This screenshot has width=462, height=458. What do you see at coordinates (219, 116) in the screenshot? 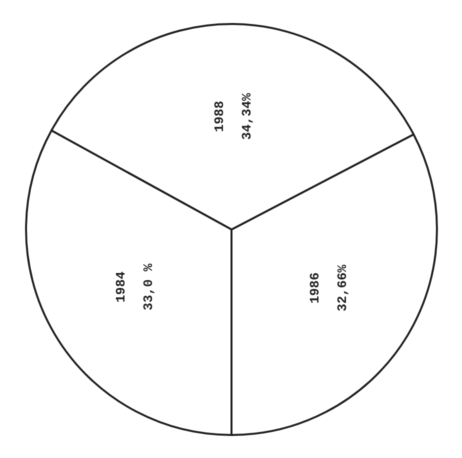
I see `slice-label: 1988` at bounding box center [219, 116].